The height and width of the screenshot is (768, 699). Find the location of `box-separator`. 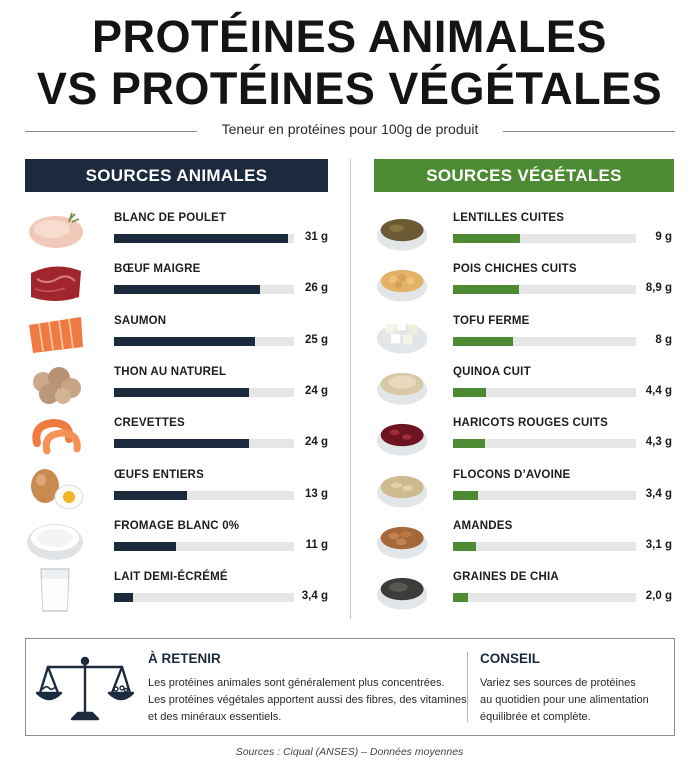

box-separator is located at coordinates (467, 687).